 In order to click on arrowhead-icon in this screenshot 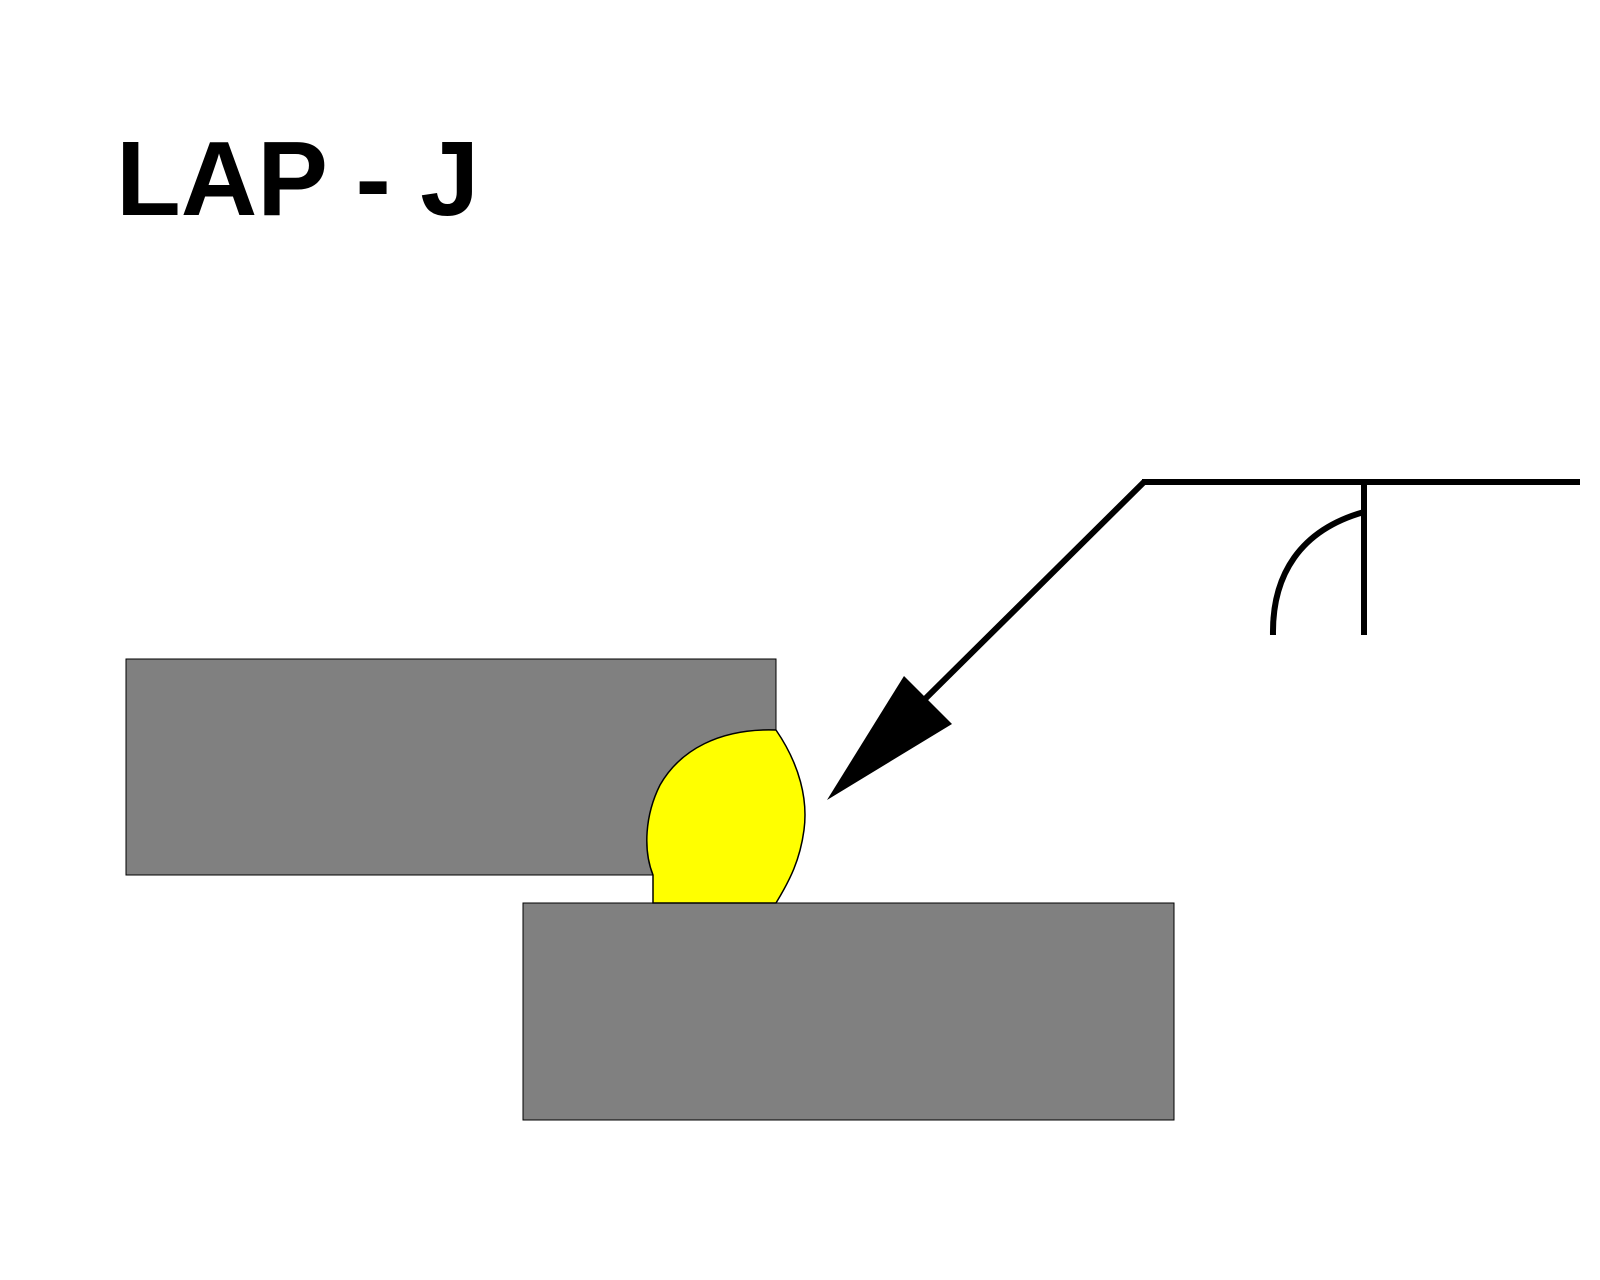, I will do `click(889, 738)`.